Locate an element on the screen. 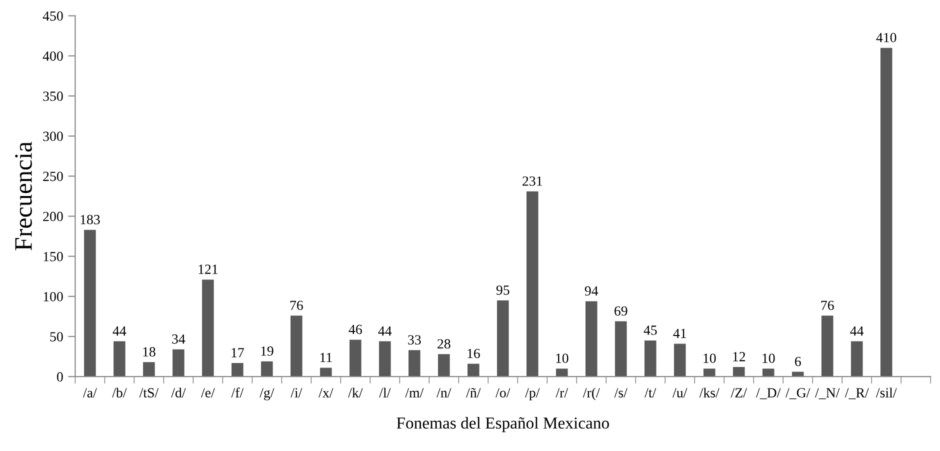 Image resolution: width=940 pixels, height=451 pixels. data-label: 231 is located at coordinates (532, 181).